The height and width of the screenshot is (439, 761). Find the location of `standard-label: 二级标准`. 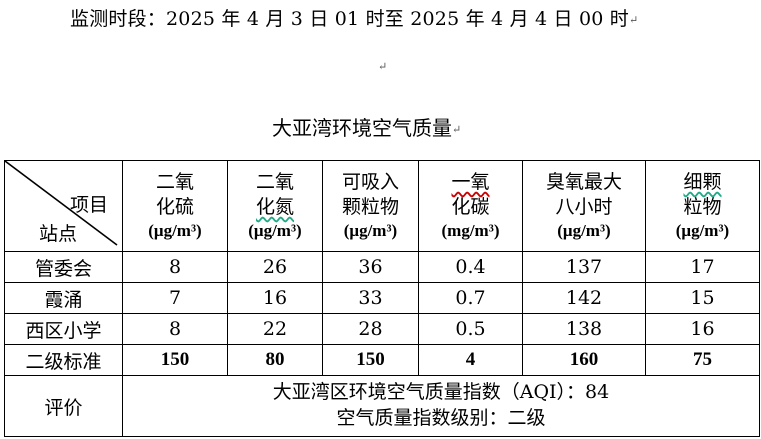

standard-label: 二级标准 is located at coordinates (63, 360).